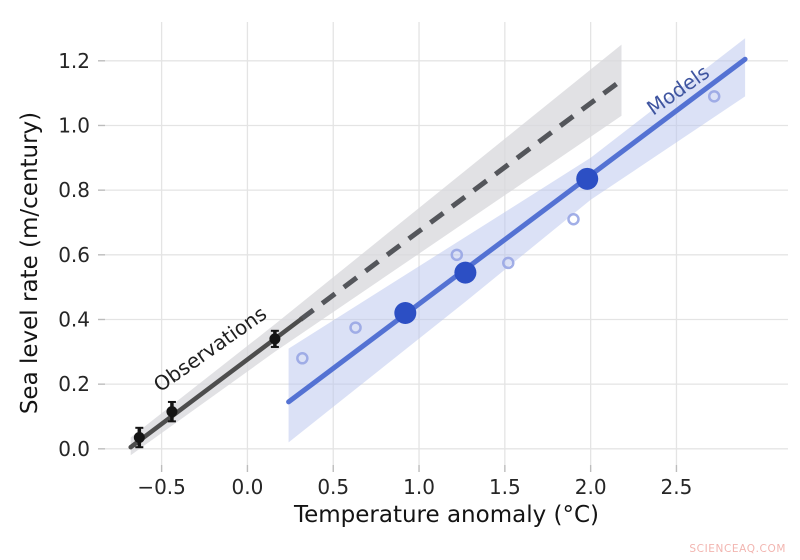 This screenshot has width=800, height=560. I want to click on x-tick-label: −0.5, so click(161, 487).